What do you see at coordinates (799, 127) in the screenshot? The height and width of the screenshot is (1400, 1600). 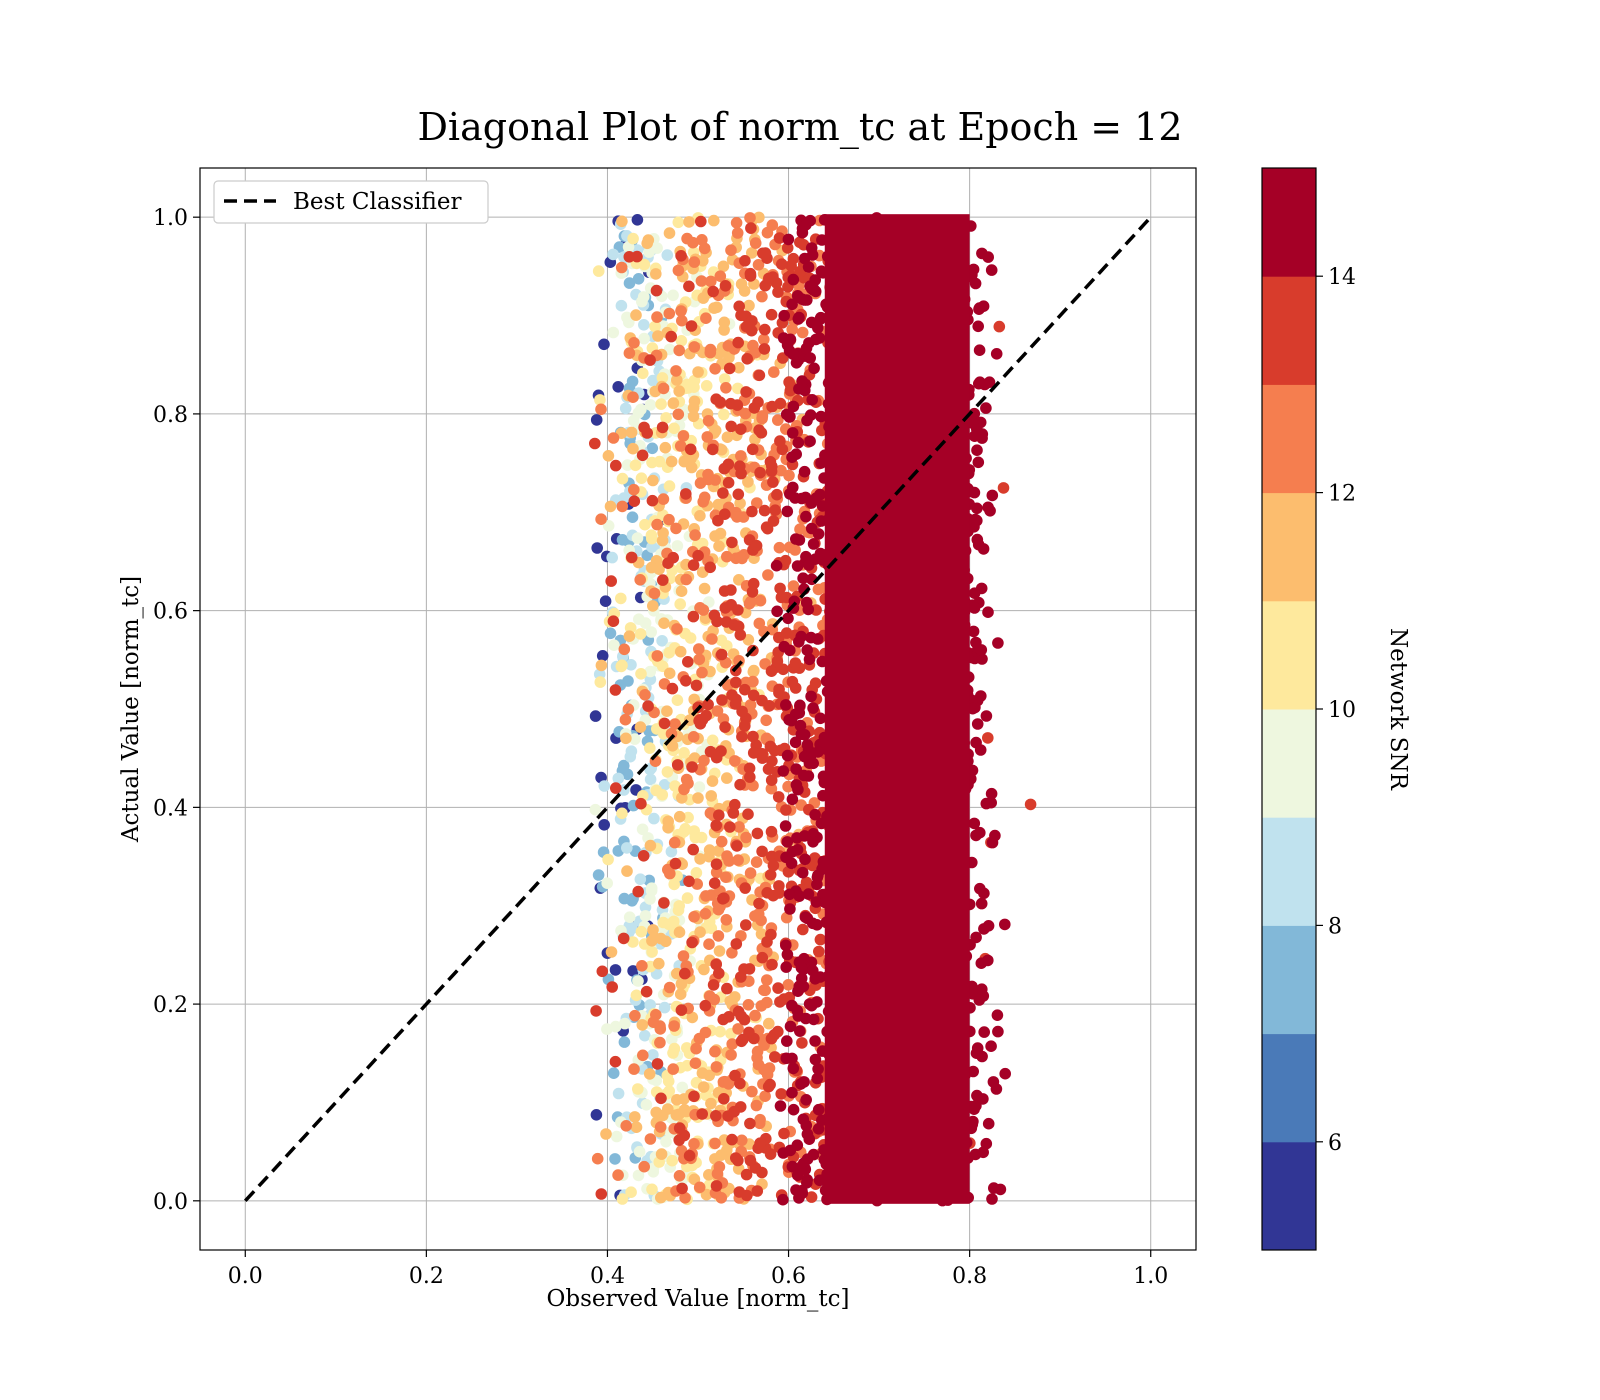 I see `chart-title: Diagonal Plot of norm_tc at Epoch = 12` at bounding box center [799, 127].